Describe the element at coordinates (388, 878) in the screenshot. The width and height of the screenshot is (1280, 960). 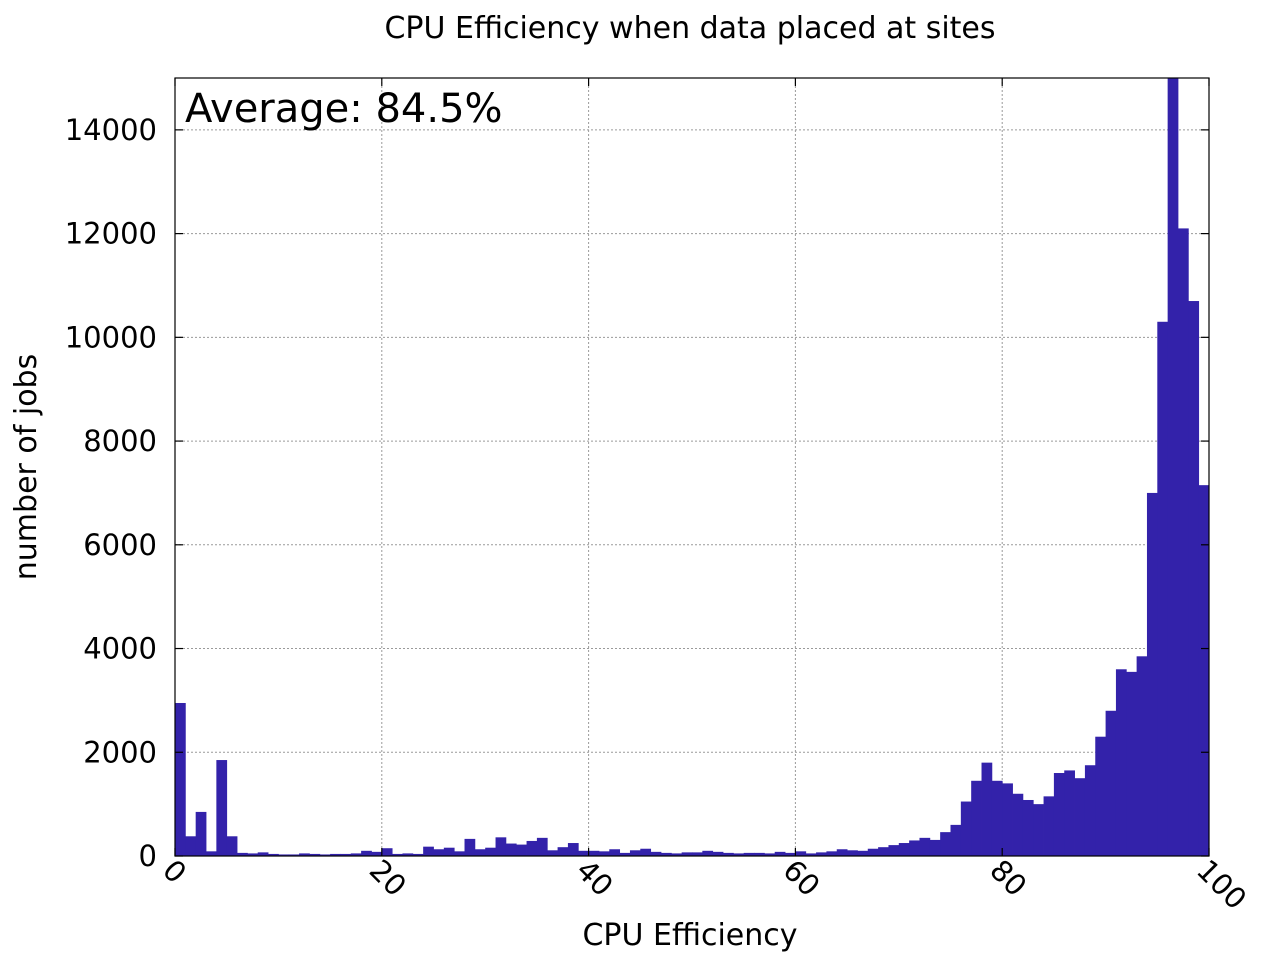
I see `x-tick-label: 20` at that location.